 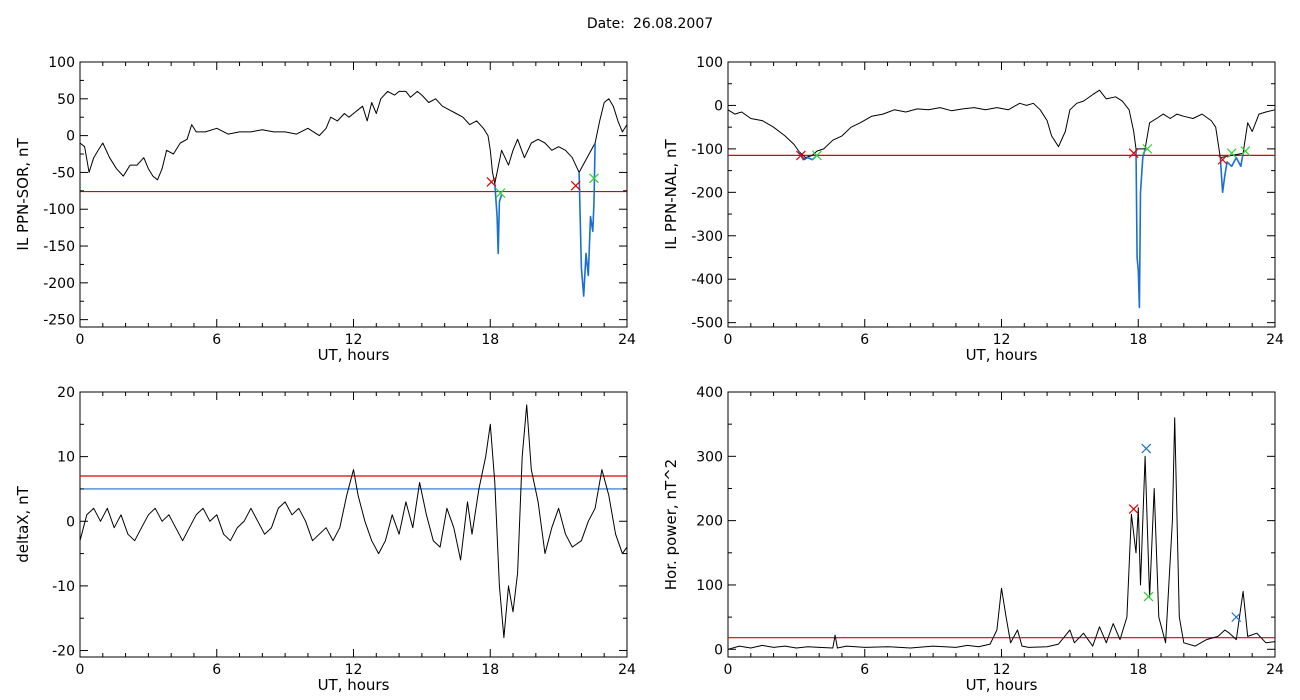 I want to click on y-tick-label: -50, so click(x=63, y=173).